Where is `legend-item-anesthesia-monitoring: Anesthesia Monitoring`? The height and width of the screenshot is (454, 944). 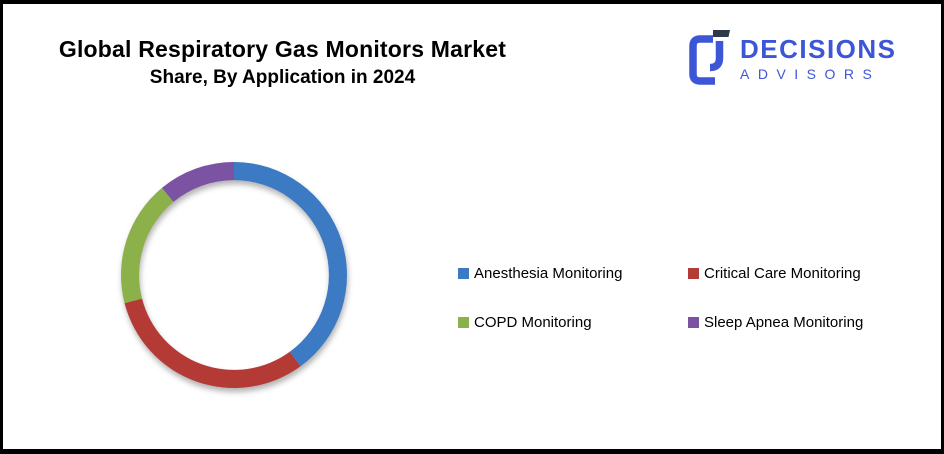 legend-item-anesthesia-monitoring: Anesthesia Monitoring is located at coordinates (573, 273).